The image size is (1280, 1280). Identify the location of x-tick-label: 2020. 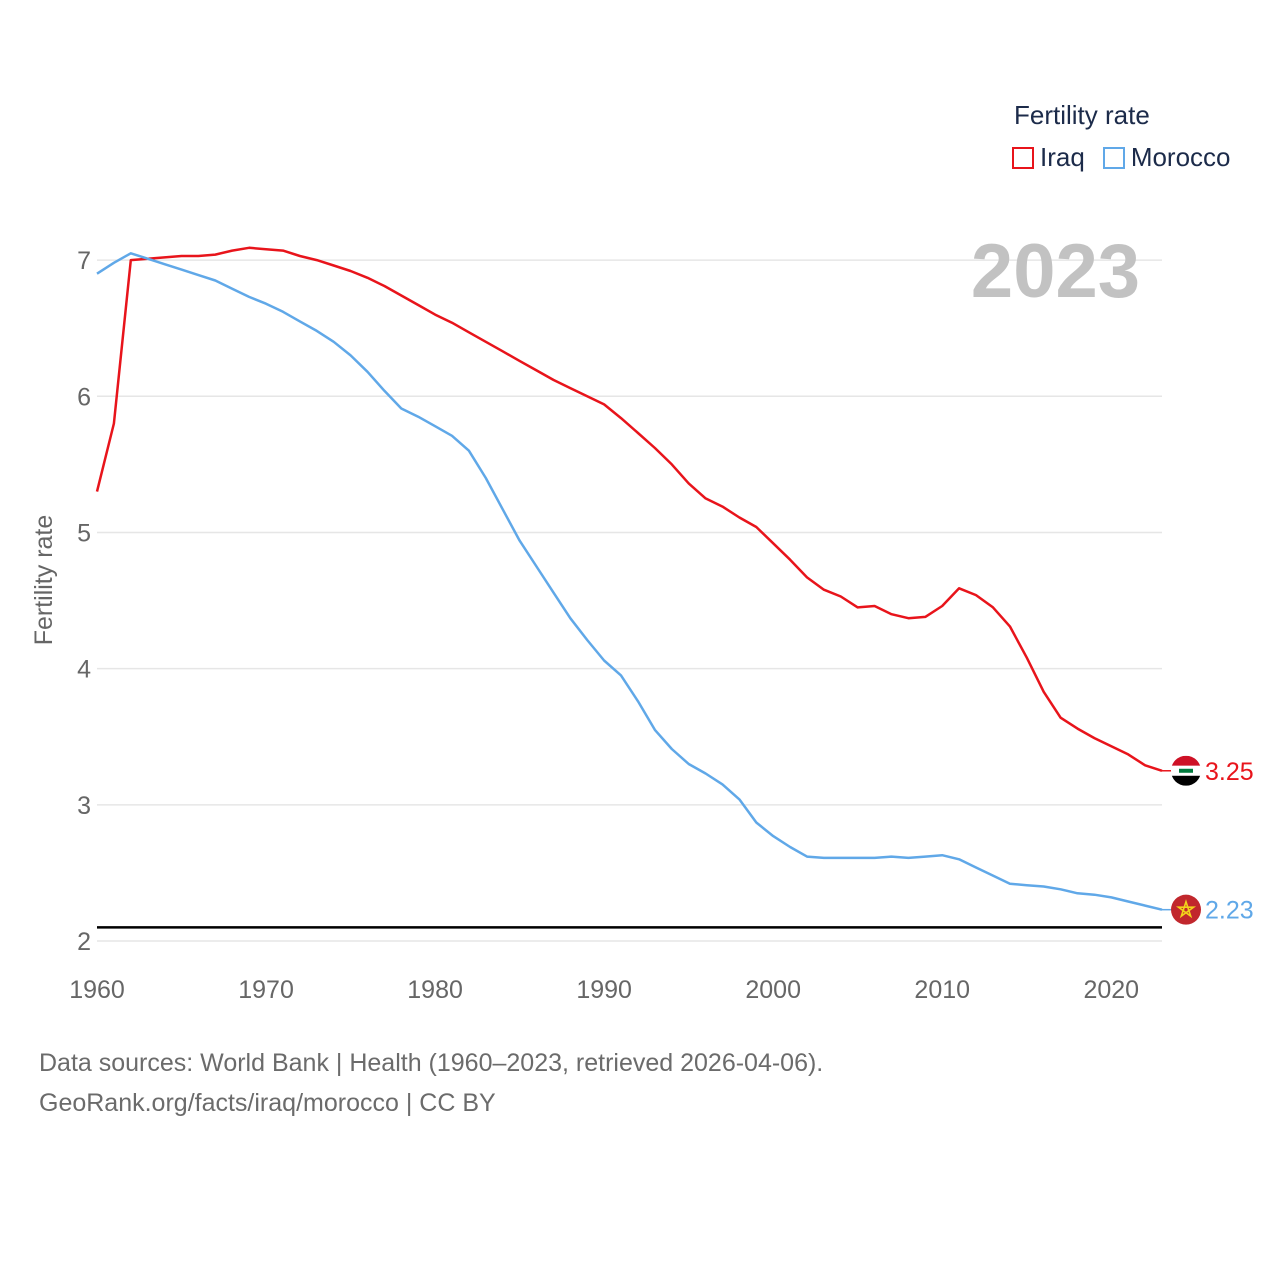
(1111, 990).